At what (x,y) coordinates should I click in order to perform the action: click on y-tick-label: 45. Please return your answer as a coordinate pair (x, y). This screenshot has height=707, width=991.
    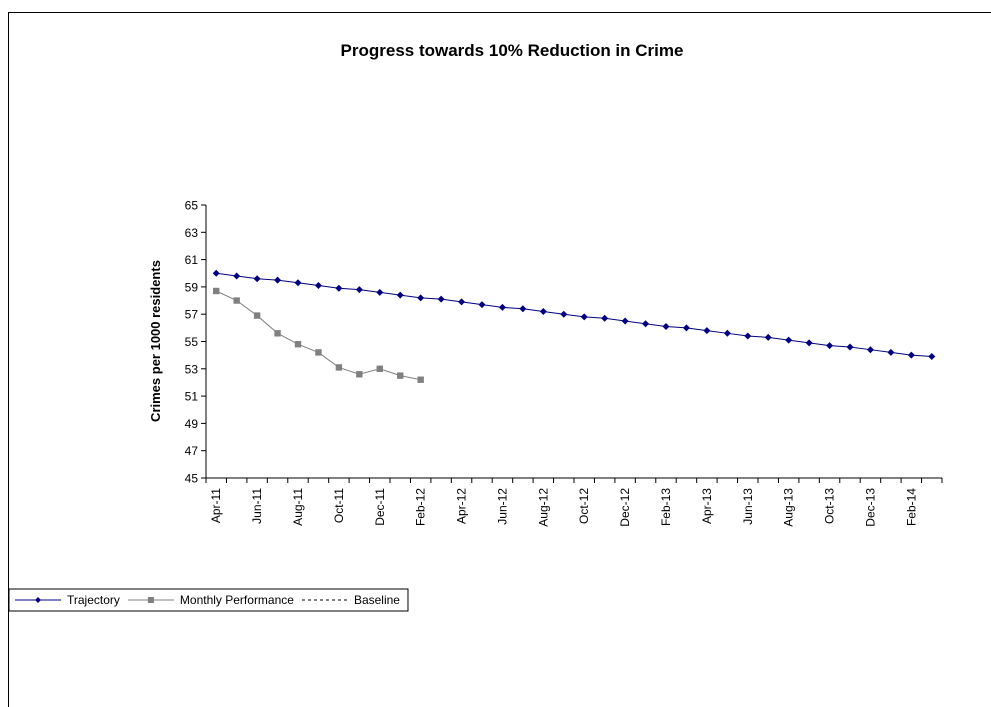
    Looking at the image, I should click on (192, 479).